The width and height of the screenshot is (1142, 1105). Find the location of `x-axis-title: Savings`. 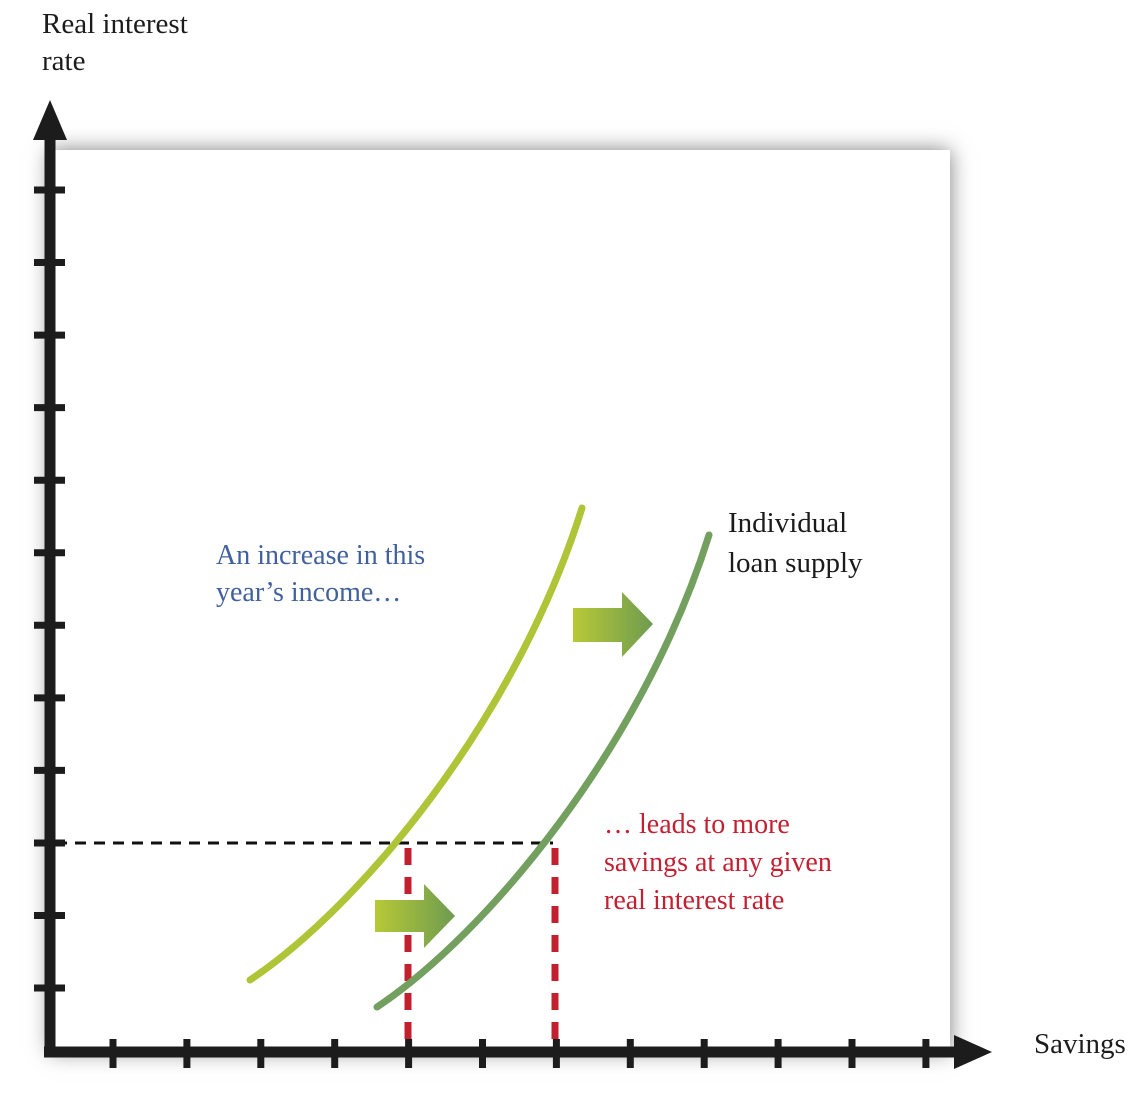

x-axis-title: Savings is located at coordinates (1080, 1044).